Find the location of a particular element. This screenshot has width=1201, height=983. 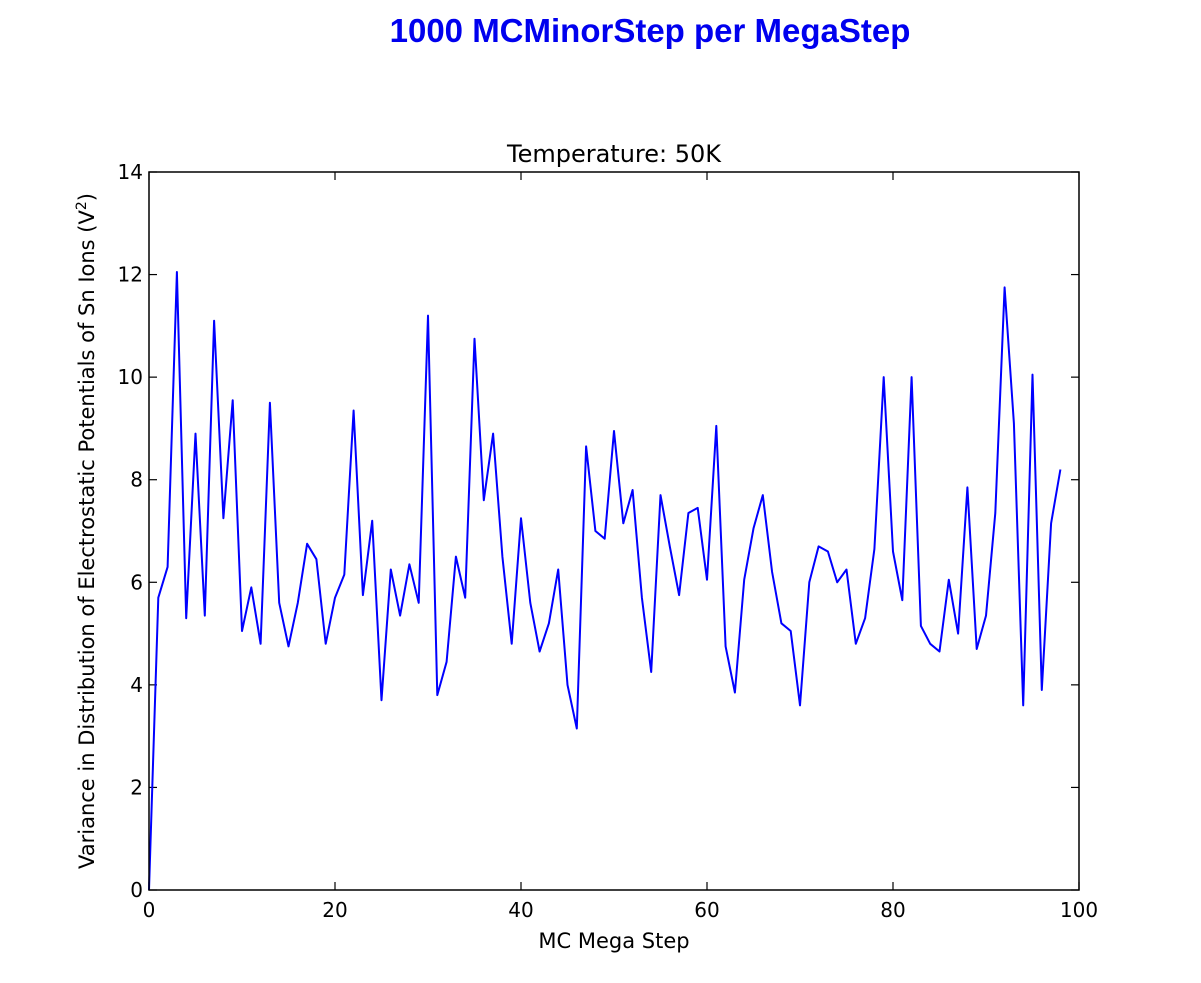

x-axis-label: MC Mega Step is located at coordinates (613, 941).